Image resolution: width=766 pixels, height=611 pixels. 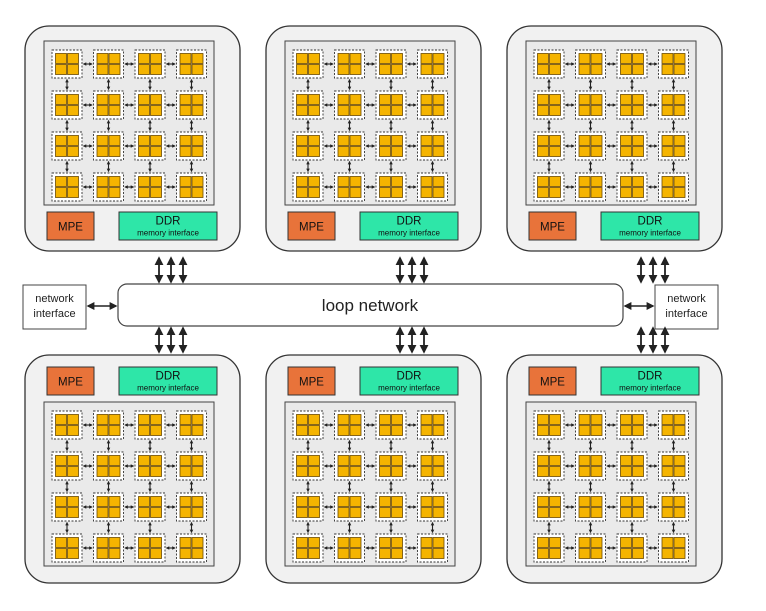 I want to click on network-interface-left-line1: network, so click(x=54, y=299).